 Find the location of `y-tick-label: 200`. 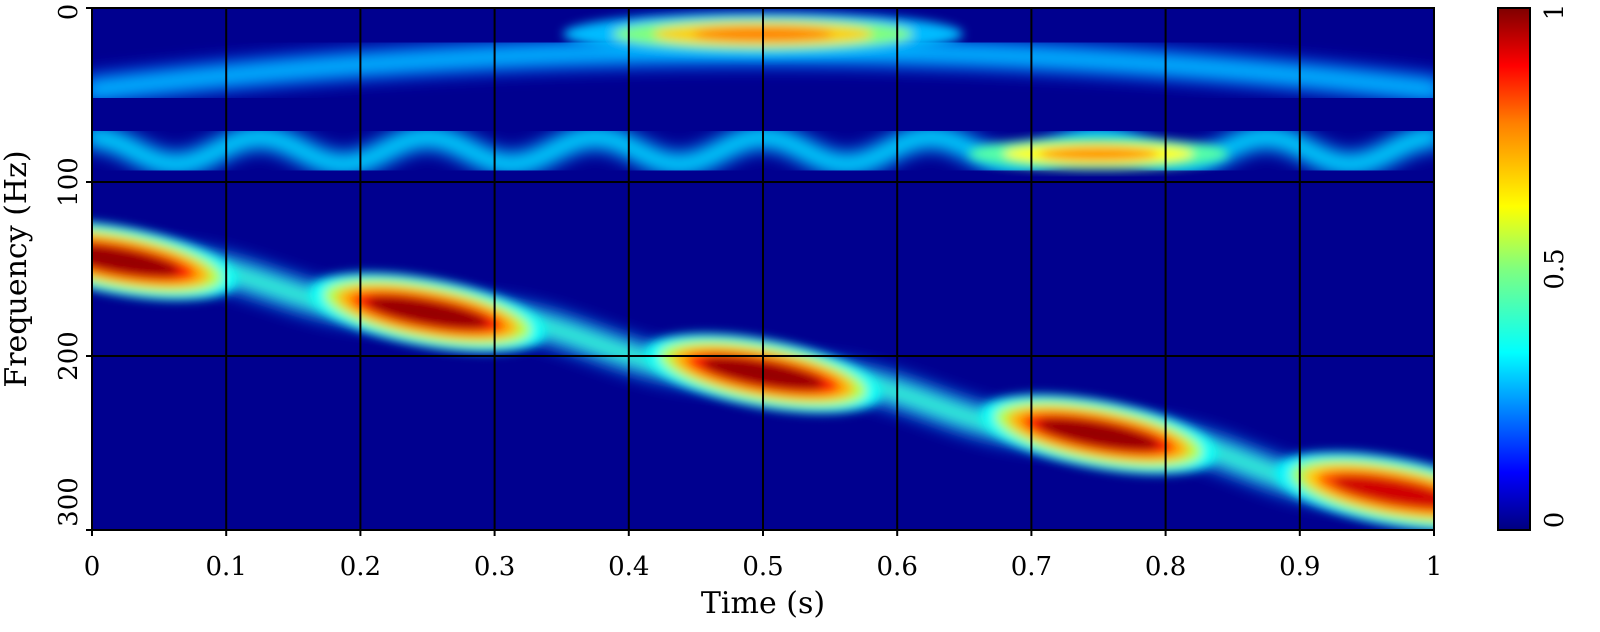

y-tick-label: 200 is located at coordinates (69, 356).